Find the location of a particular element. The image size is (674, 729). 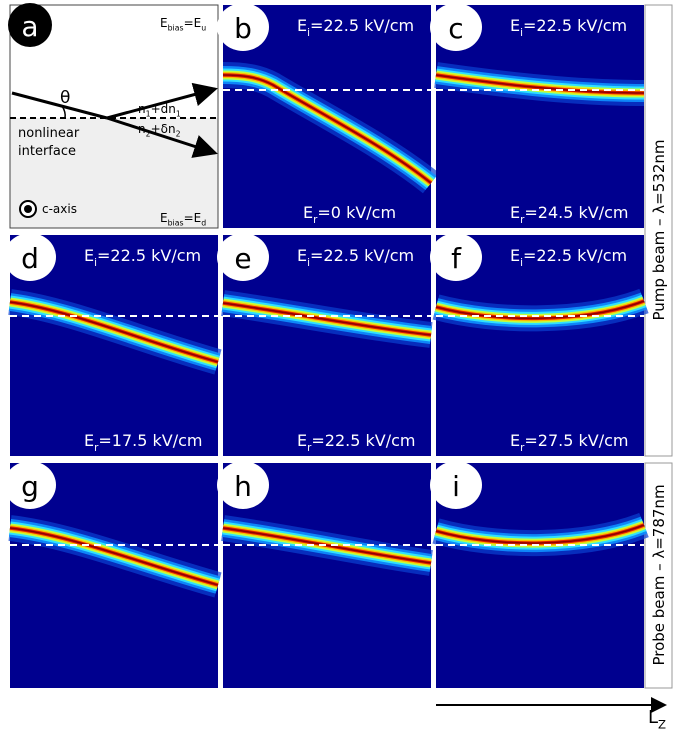

text-run: u is located at coordinates (203, 28).